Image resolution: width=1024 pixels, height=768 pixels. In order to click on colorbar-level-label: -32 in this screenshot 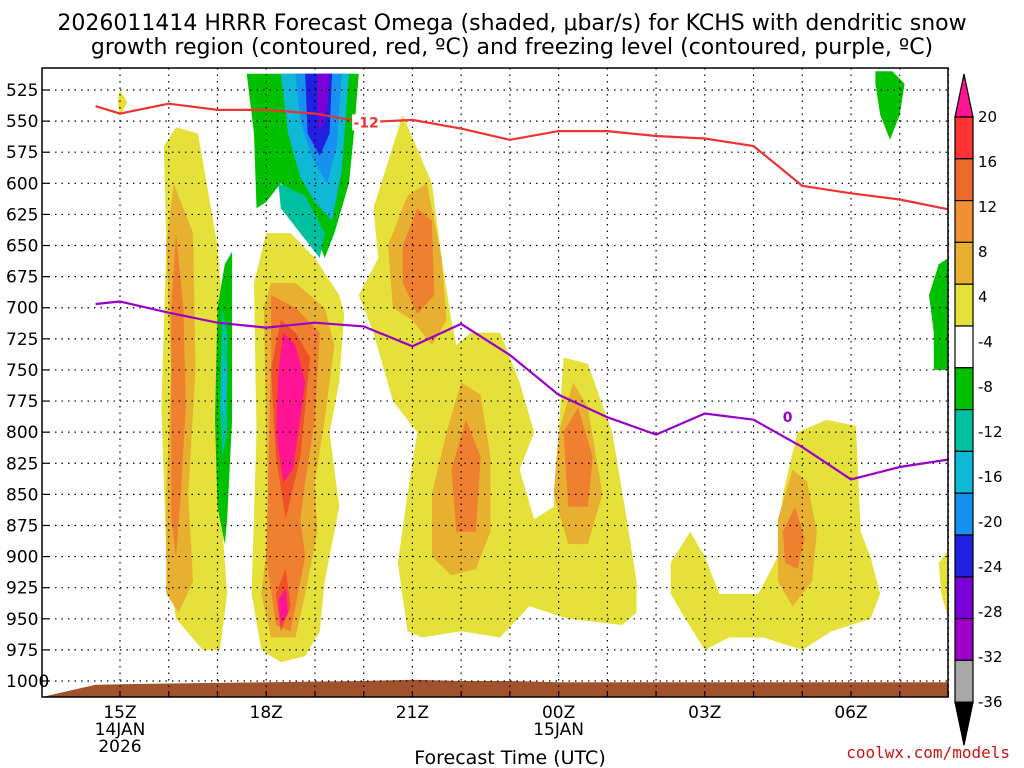, I will do `click(990, 657)`.